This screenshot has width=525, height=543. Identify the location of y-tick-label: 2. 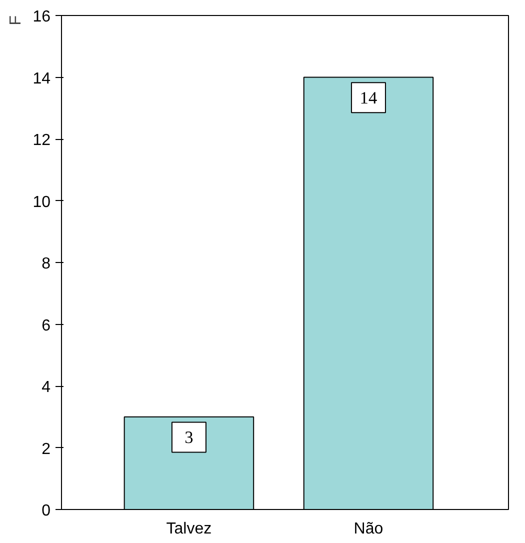
(46, 449).